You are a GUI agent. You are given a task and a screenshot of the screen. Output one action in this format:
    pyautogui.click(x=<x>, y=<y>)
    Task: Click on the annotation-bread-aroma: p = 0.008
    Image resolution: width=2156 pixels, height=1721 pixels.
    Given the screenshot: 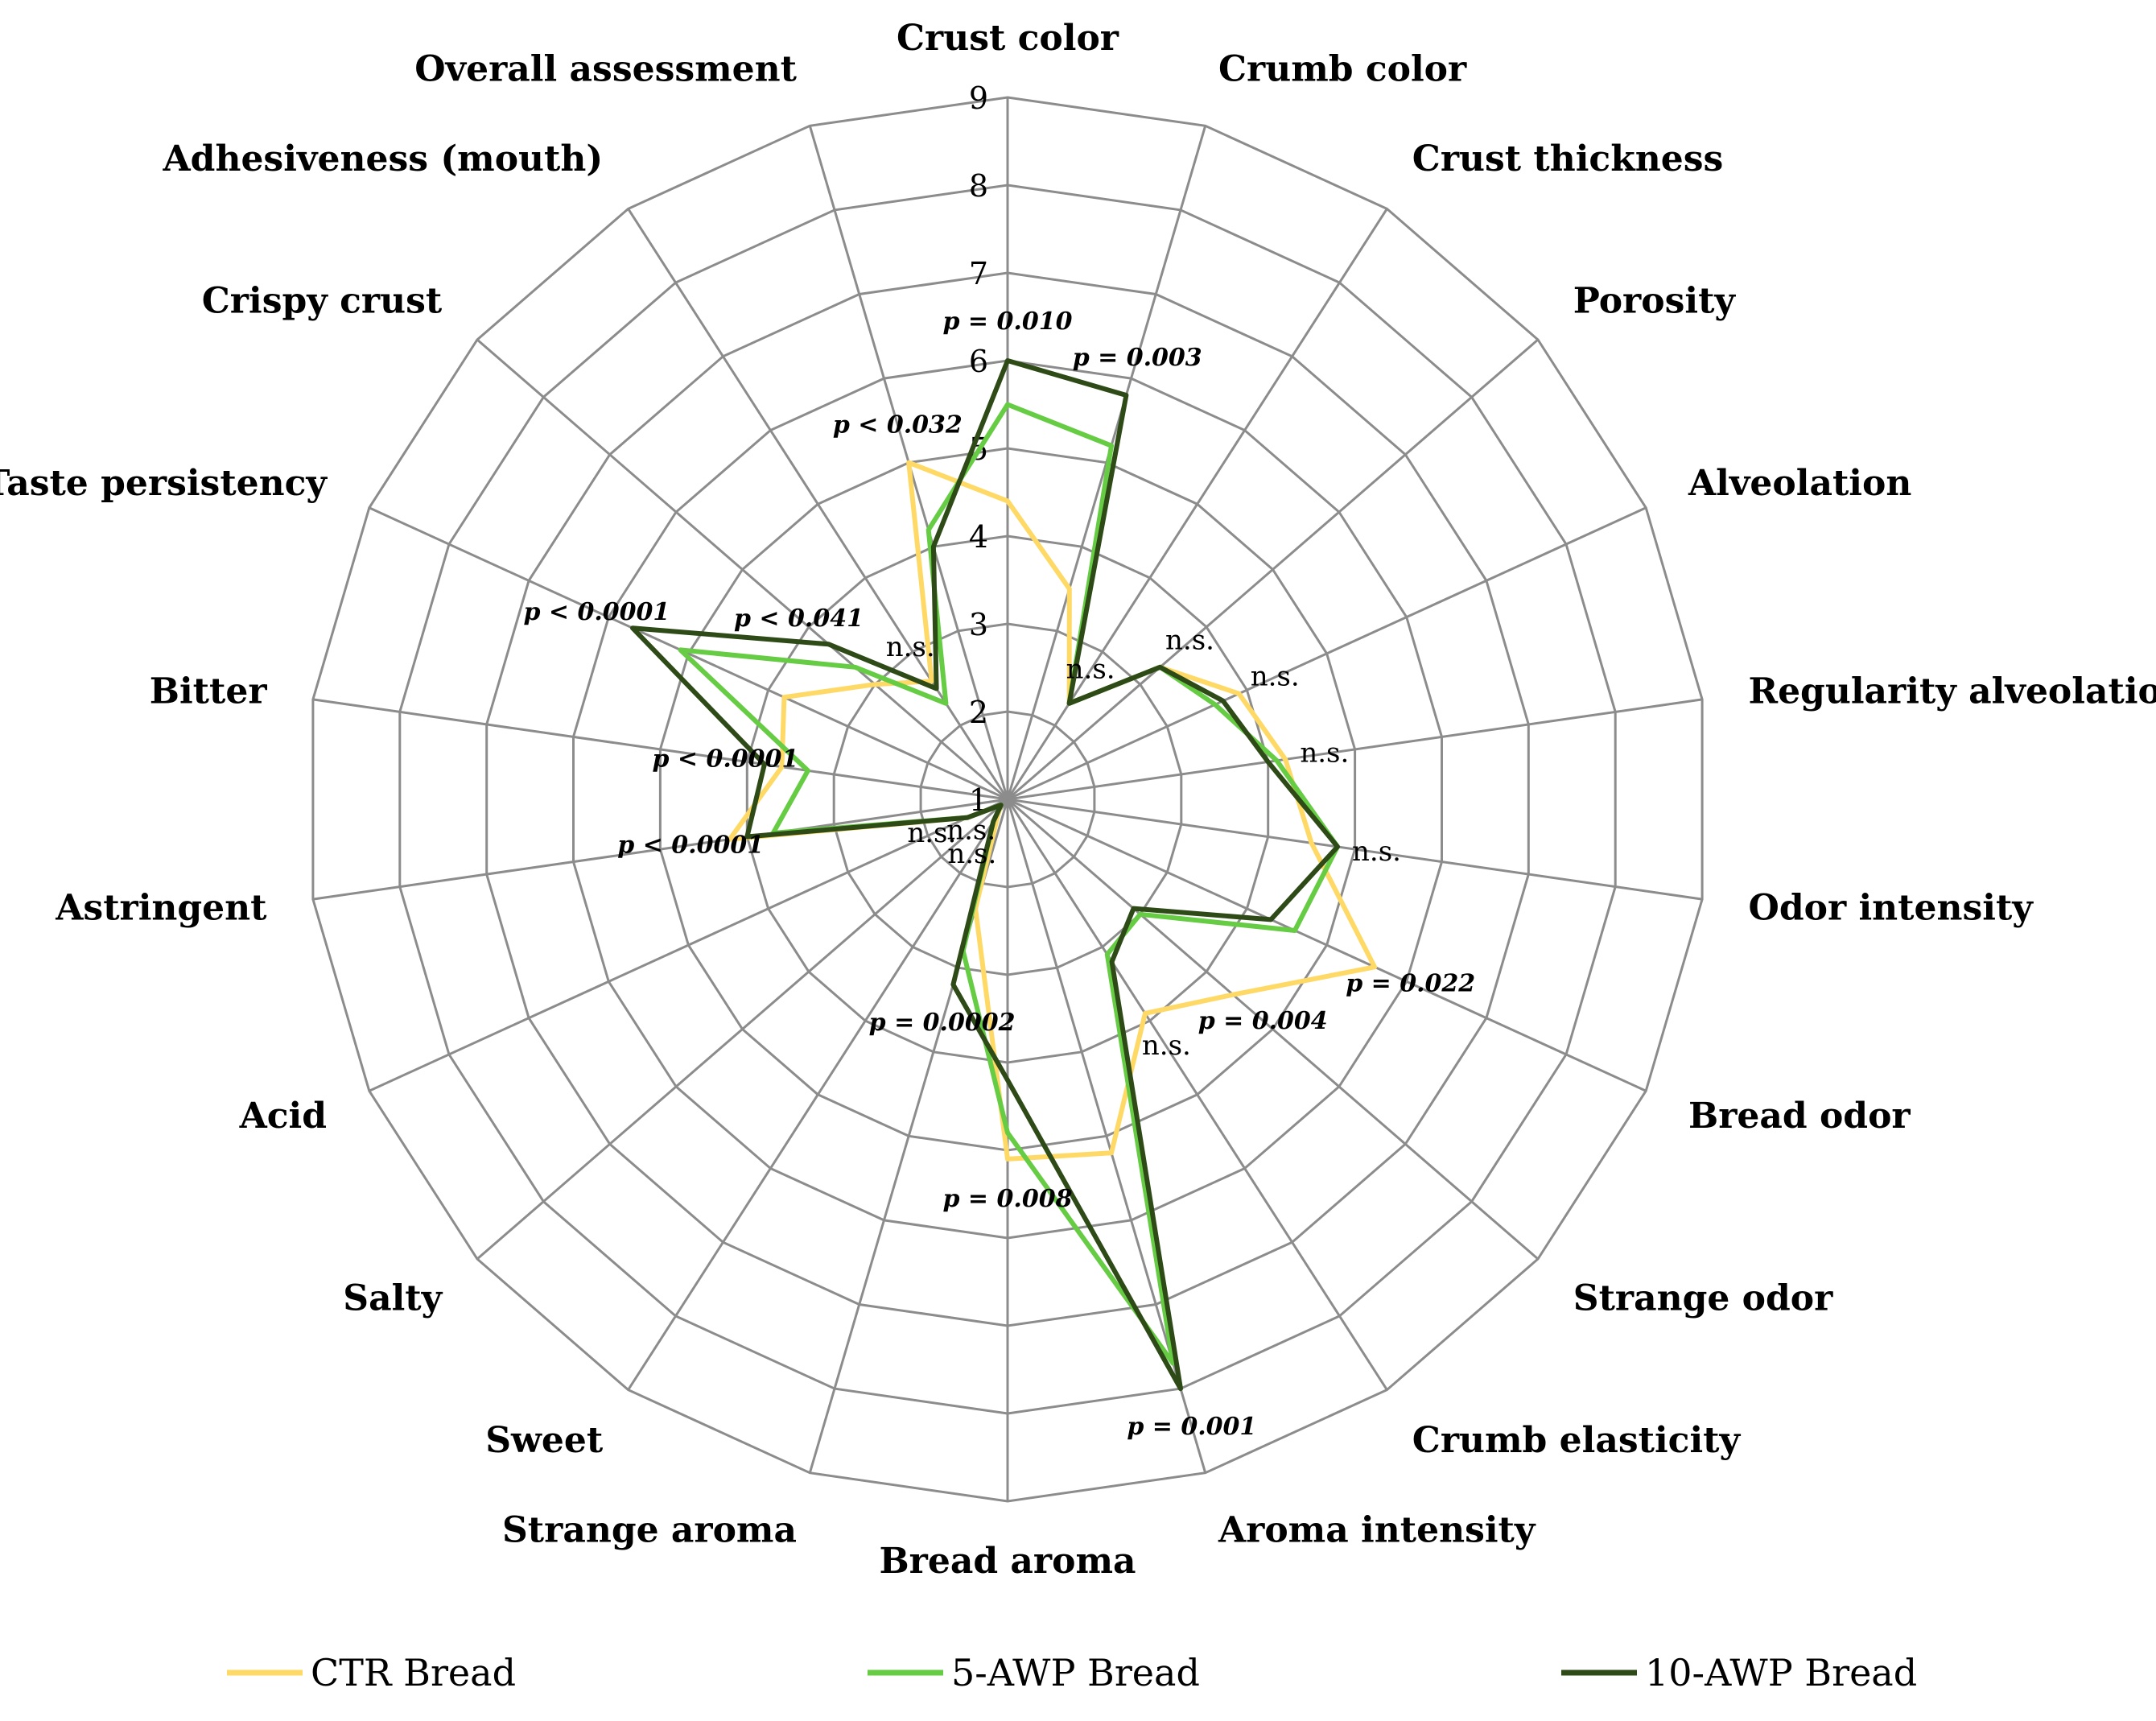 What is the action you would take?
    pyautogui.click(x=1008, y=1199)
    